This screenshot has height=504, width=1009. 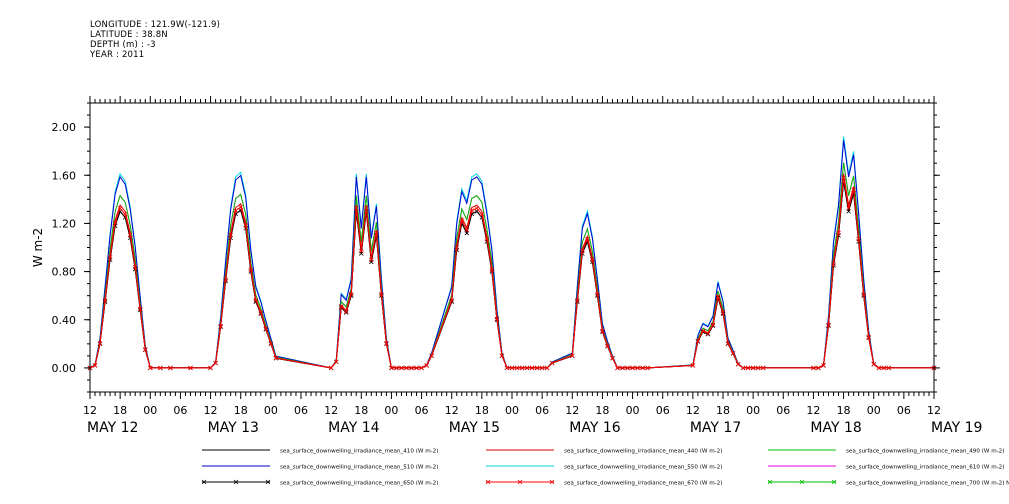 I want to click on latitude-label: LATITUDE : 38.8N, so click(x=129, y=35).